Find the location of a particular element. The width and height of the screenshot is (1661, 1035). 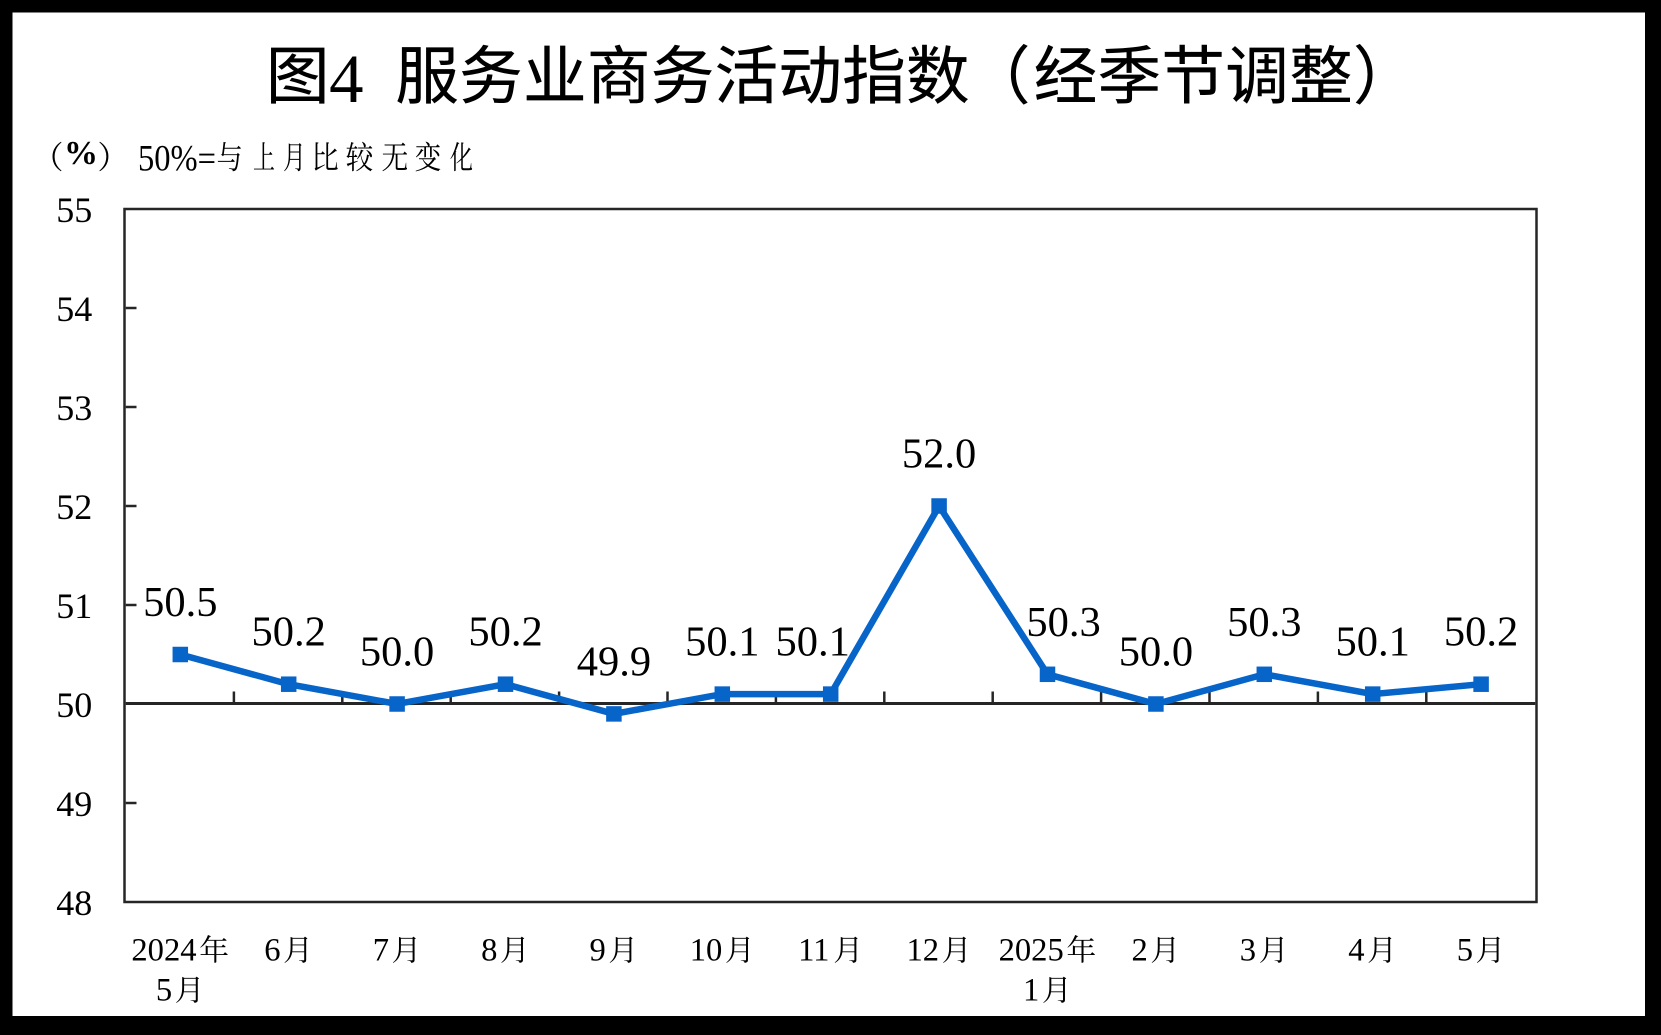

svg-text: 50.5 is located at coordinates (180, 602).